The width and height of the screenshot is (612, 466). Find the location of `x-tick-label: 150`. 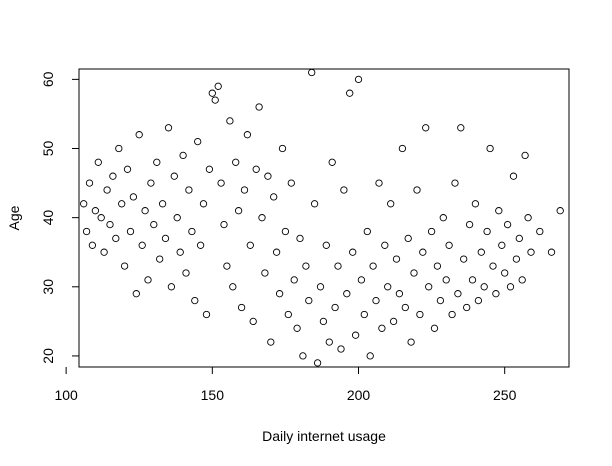

x-tick-label: 150 is located at coordinates (213, 395).